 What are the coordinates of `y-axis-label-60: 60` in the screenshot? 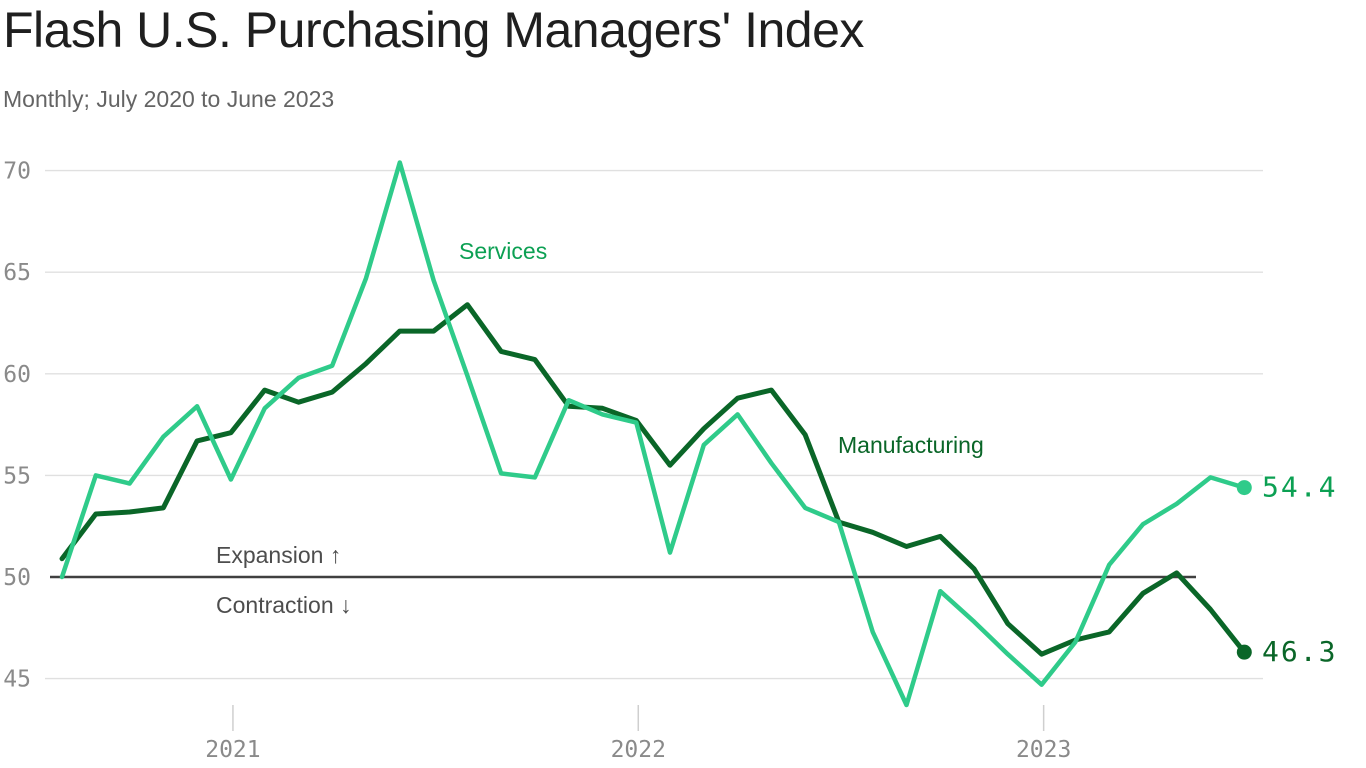 It's located at (17, 375).